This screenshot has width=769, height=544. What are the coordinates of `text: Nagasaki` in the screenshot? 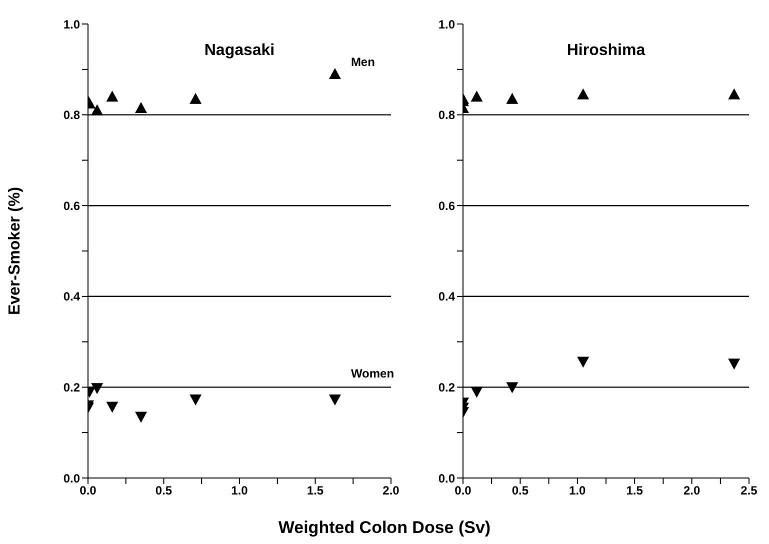 It's located at (239, 50).